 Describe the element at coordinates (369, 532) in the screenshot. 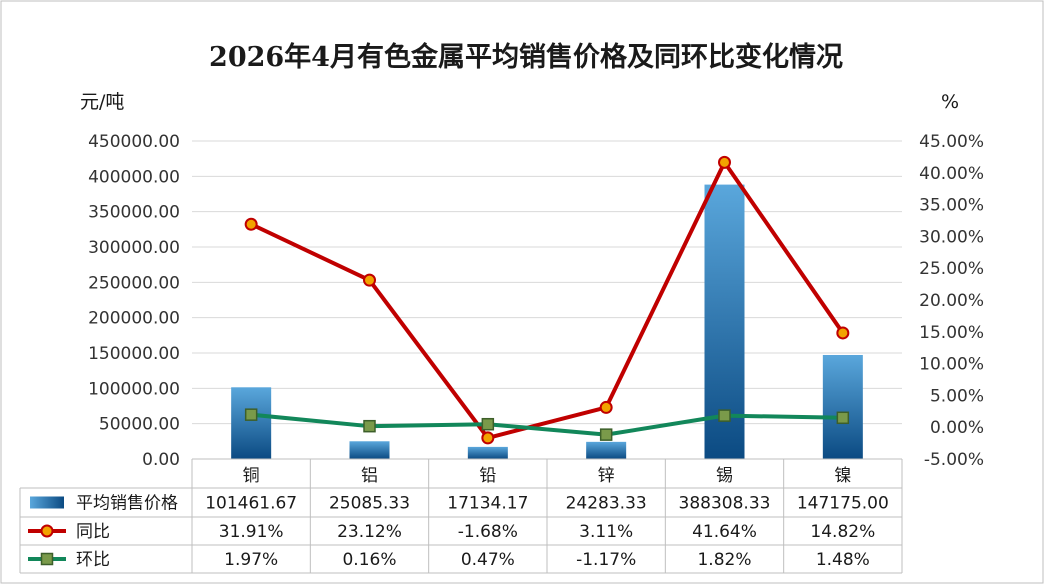

I see `data-label: 23.12%` at that location.